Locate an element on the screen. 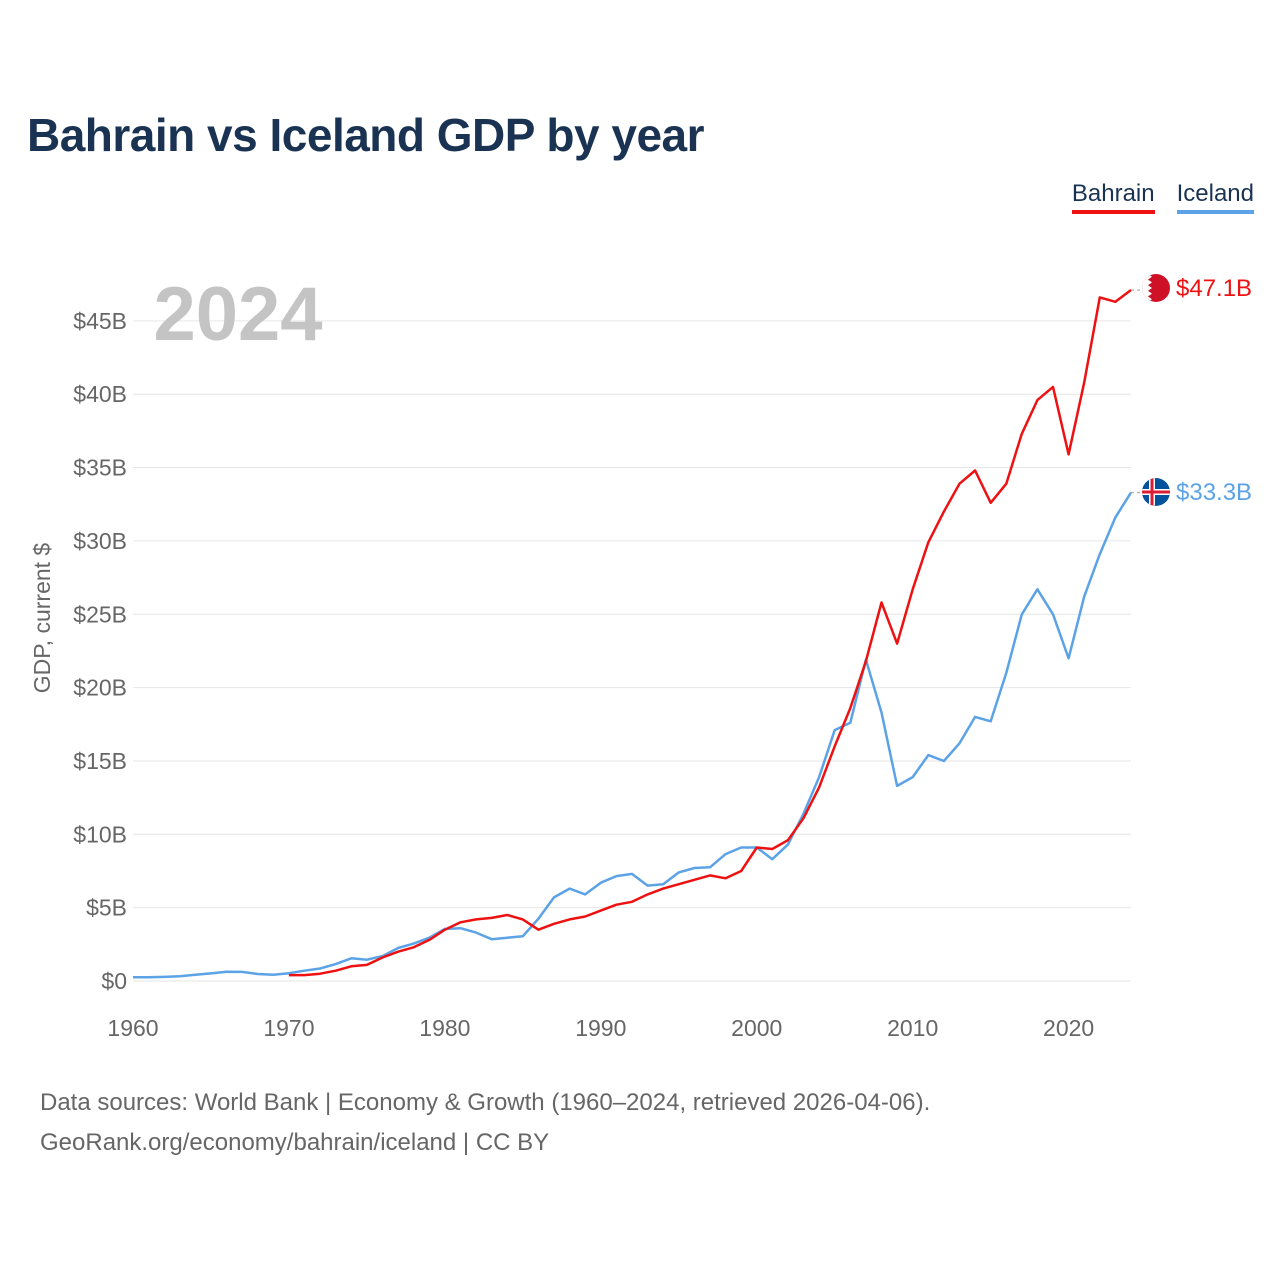 The width and height of the screenshot is (1280, 1280). x-tick-label: 2010 is located at coordinates (912, 1028).